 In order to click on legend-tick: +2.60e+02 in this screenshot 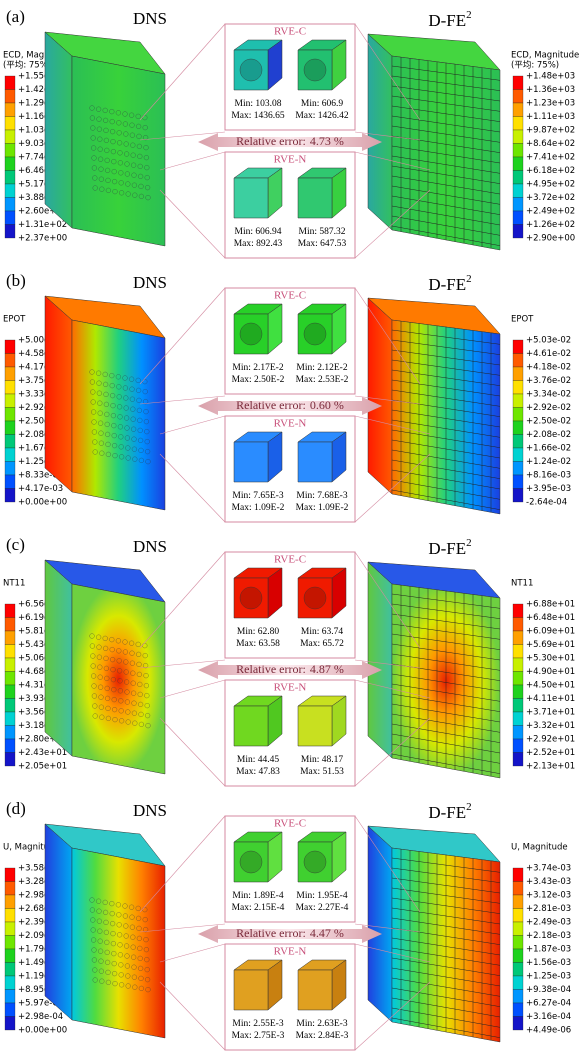, I will do `click(42, 212)`.